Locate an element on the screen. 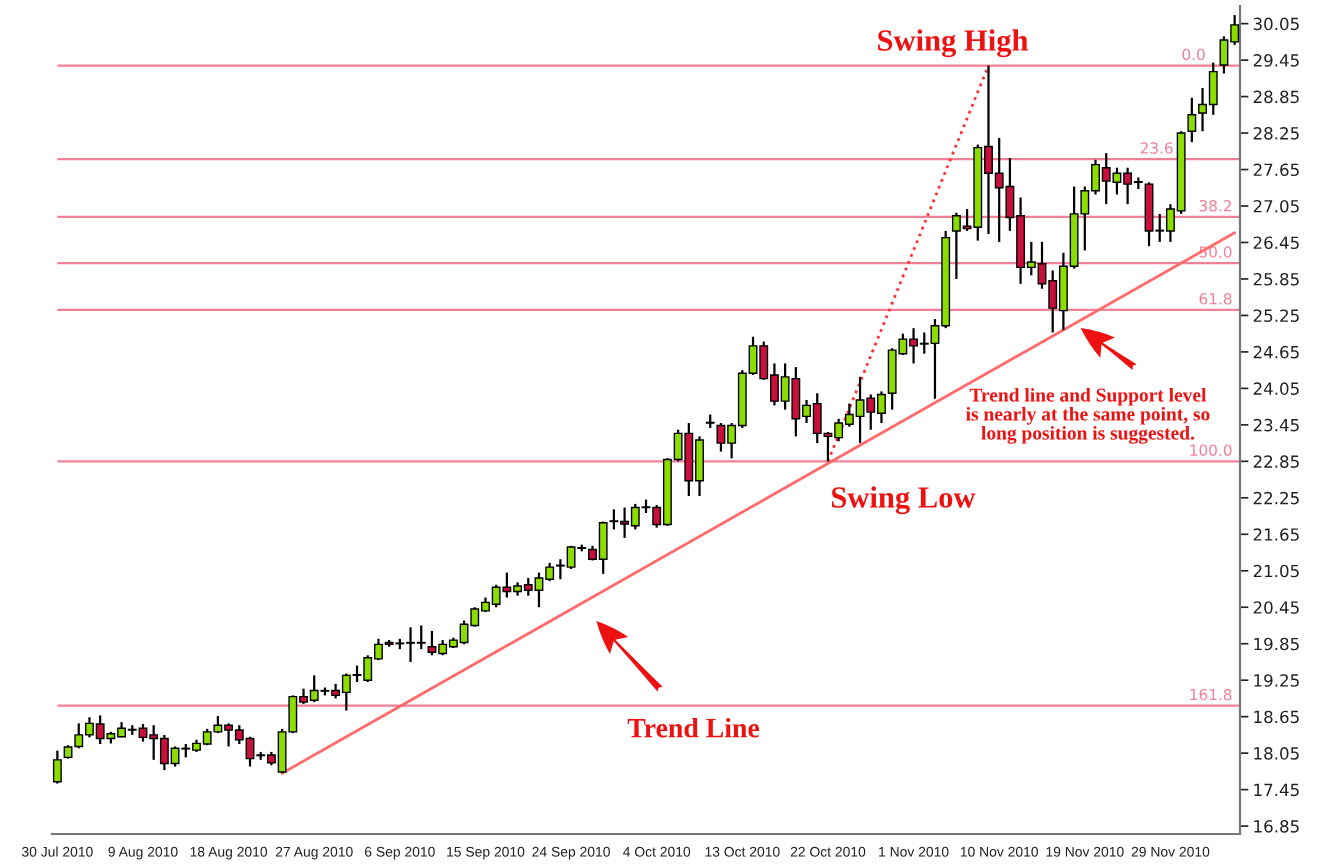  y-tick-label: 26.45 is located at coordinates (1276, 243).